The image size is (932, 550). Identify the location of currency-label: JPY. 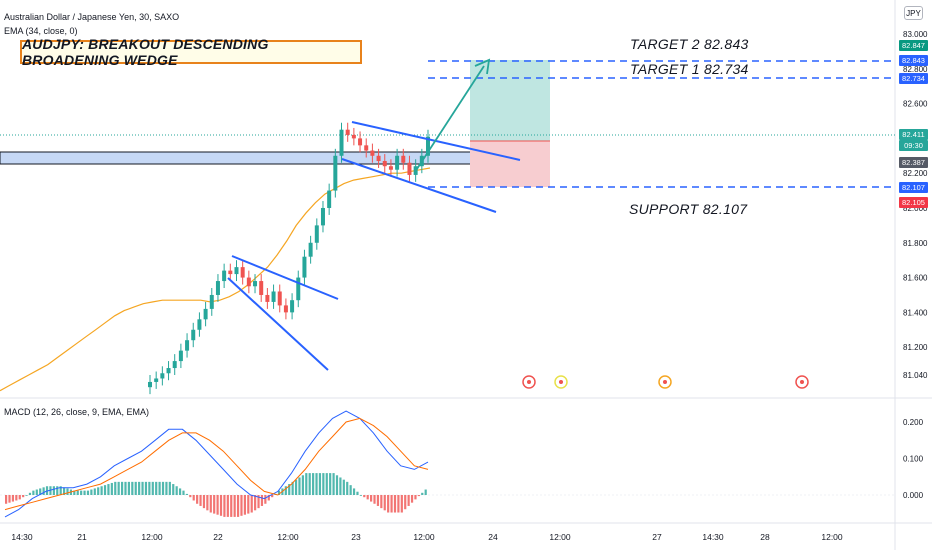
(913, 13).